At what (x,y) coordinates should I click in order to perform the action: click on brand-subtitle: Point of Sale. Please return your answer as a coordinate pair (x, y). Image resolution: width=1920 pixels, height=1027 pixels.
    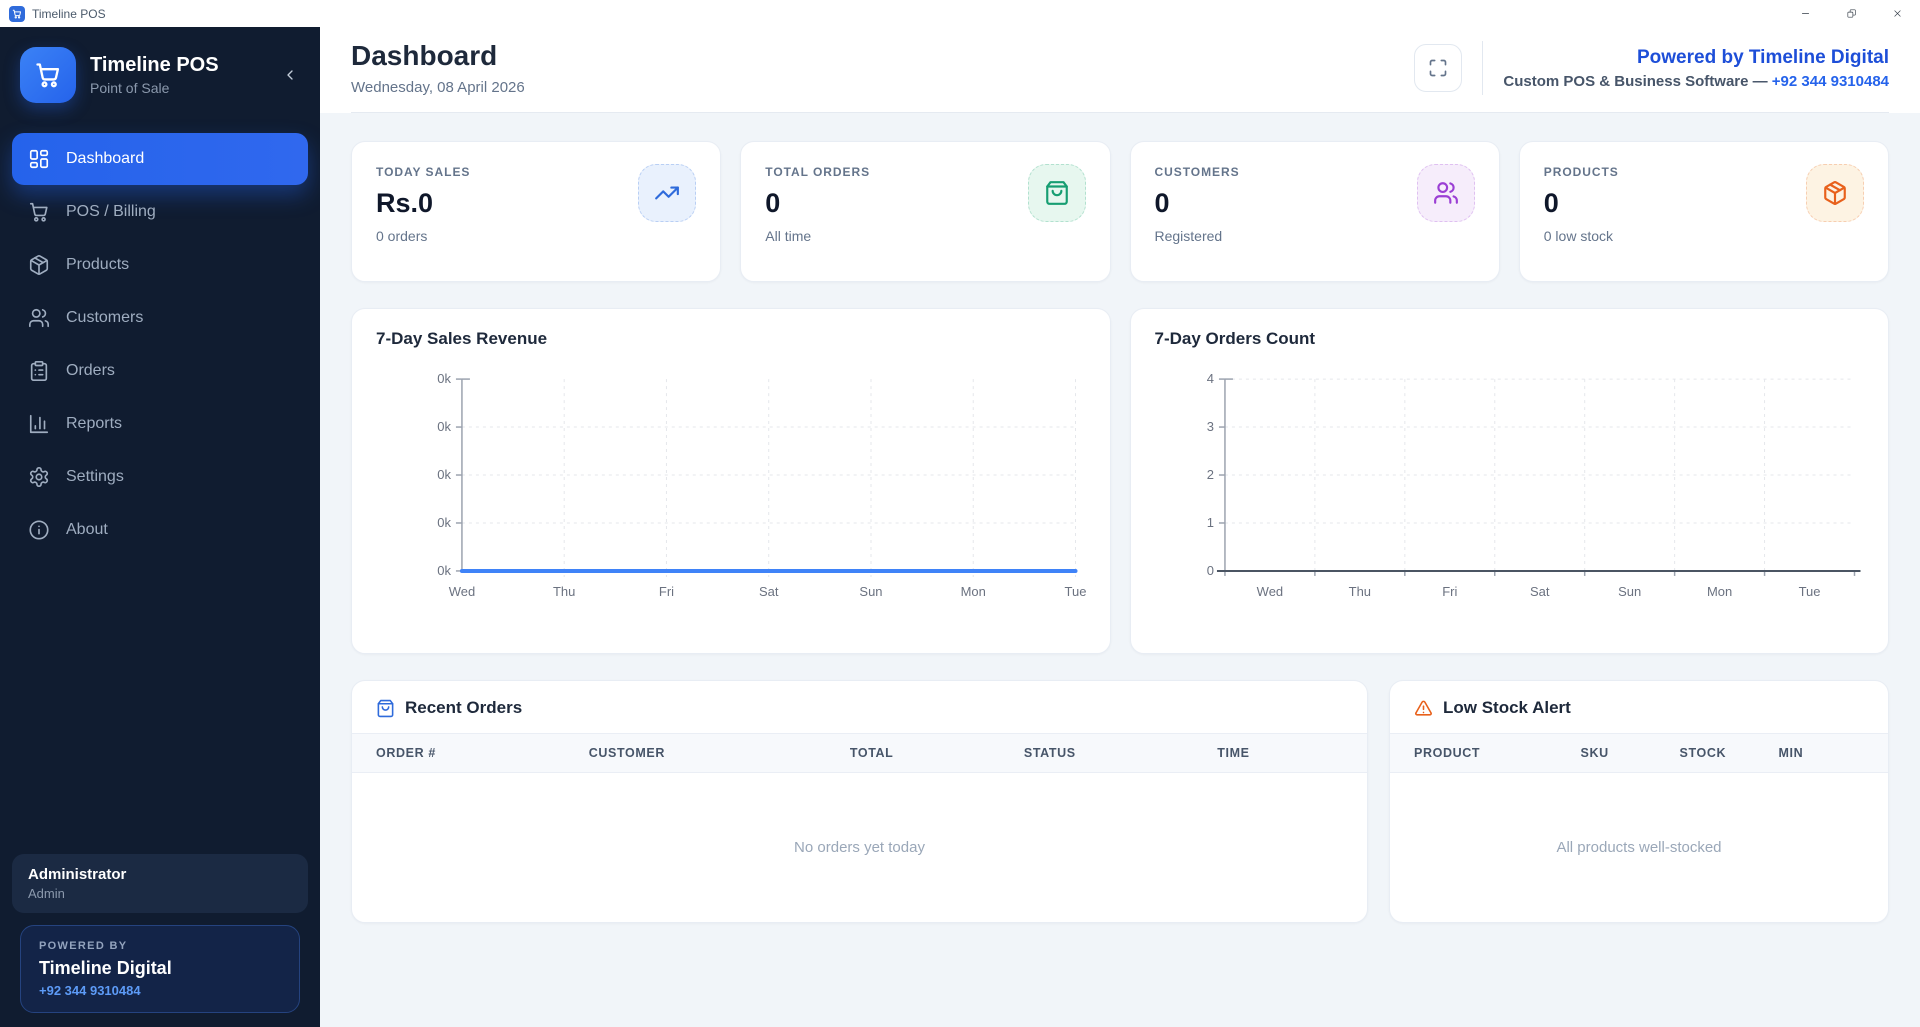
    Looking at the image, I should click on (130, 88).